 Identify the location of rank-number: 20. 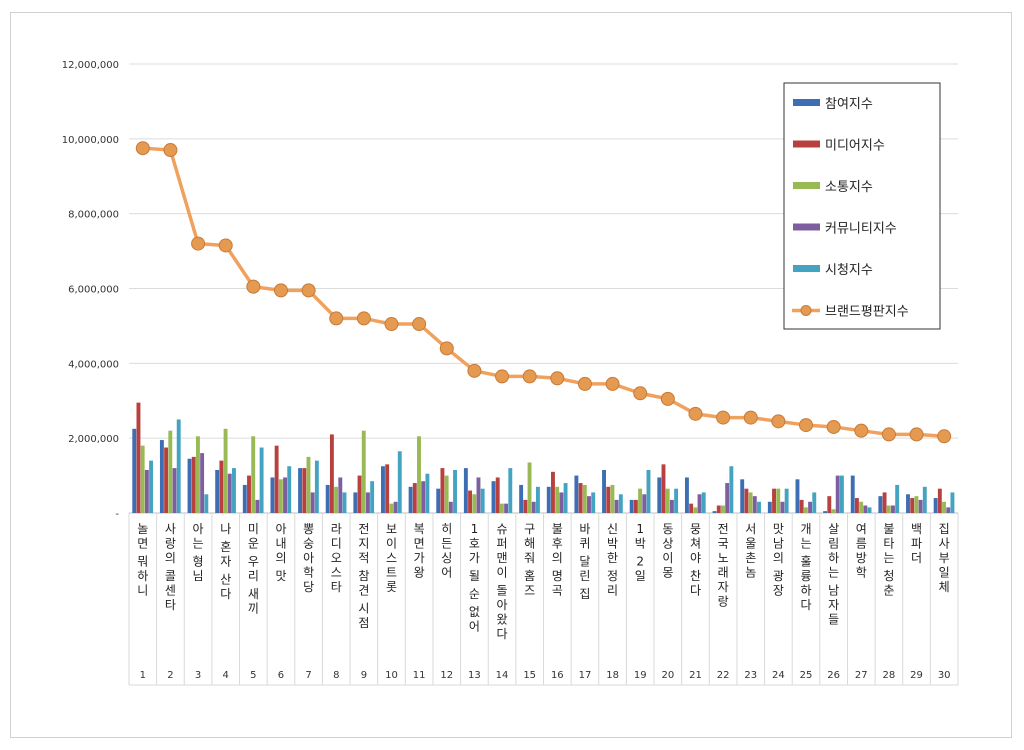
(667, 675).